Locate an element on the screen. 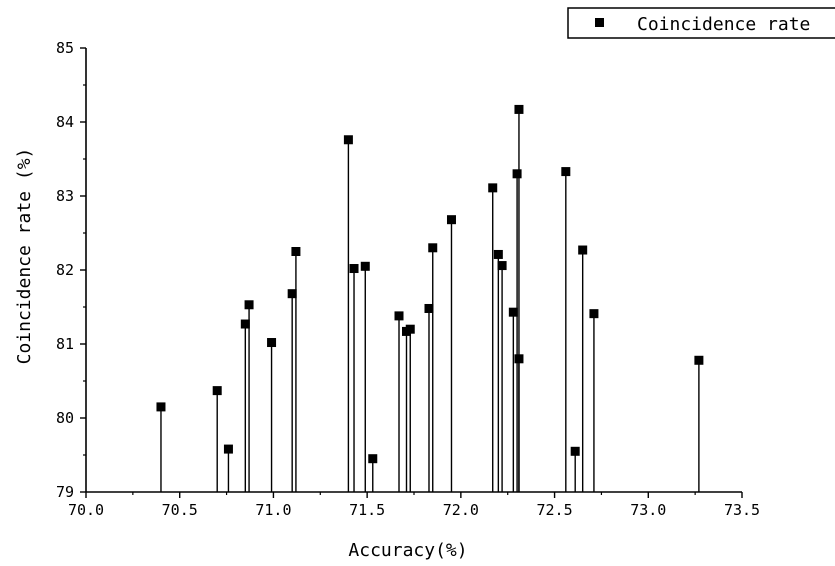 This screenshot has height=566, width=835. y-tick-label: 83 is located at coordinates (65, 196).